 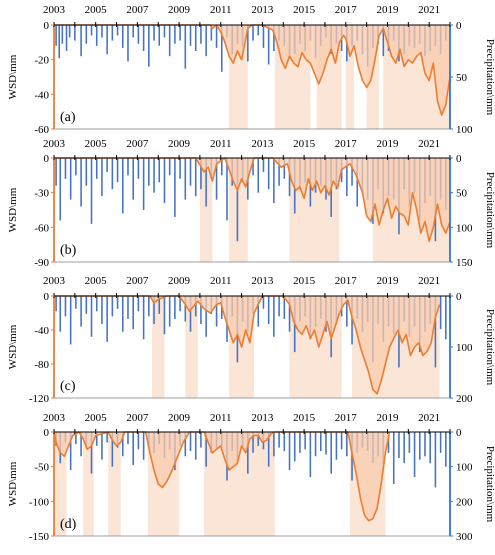 I want to click on left-tick-label: 0, so click(x=47, y=433).